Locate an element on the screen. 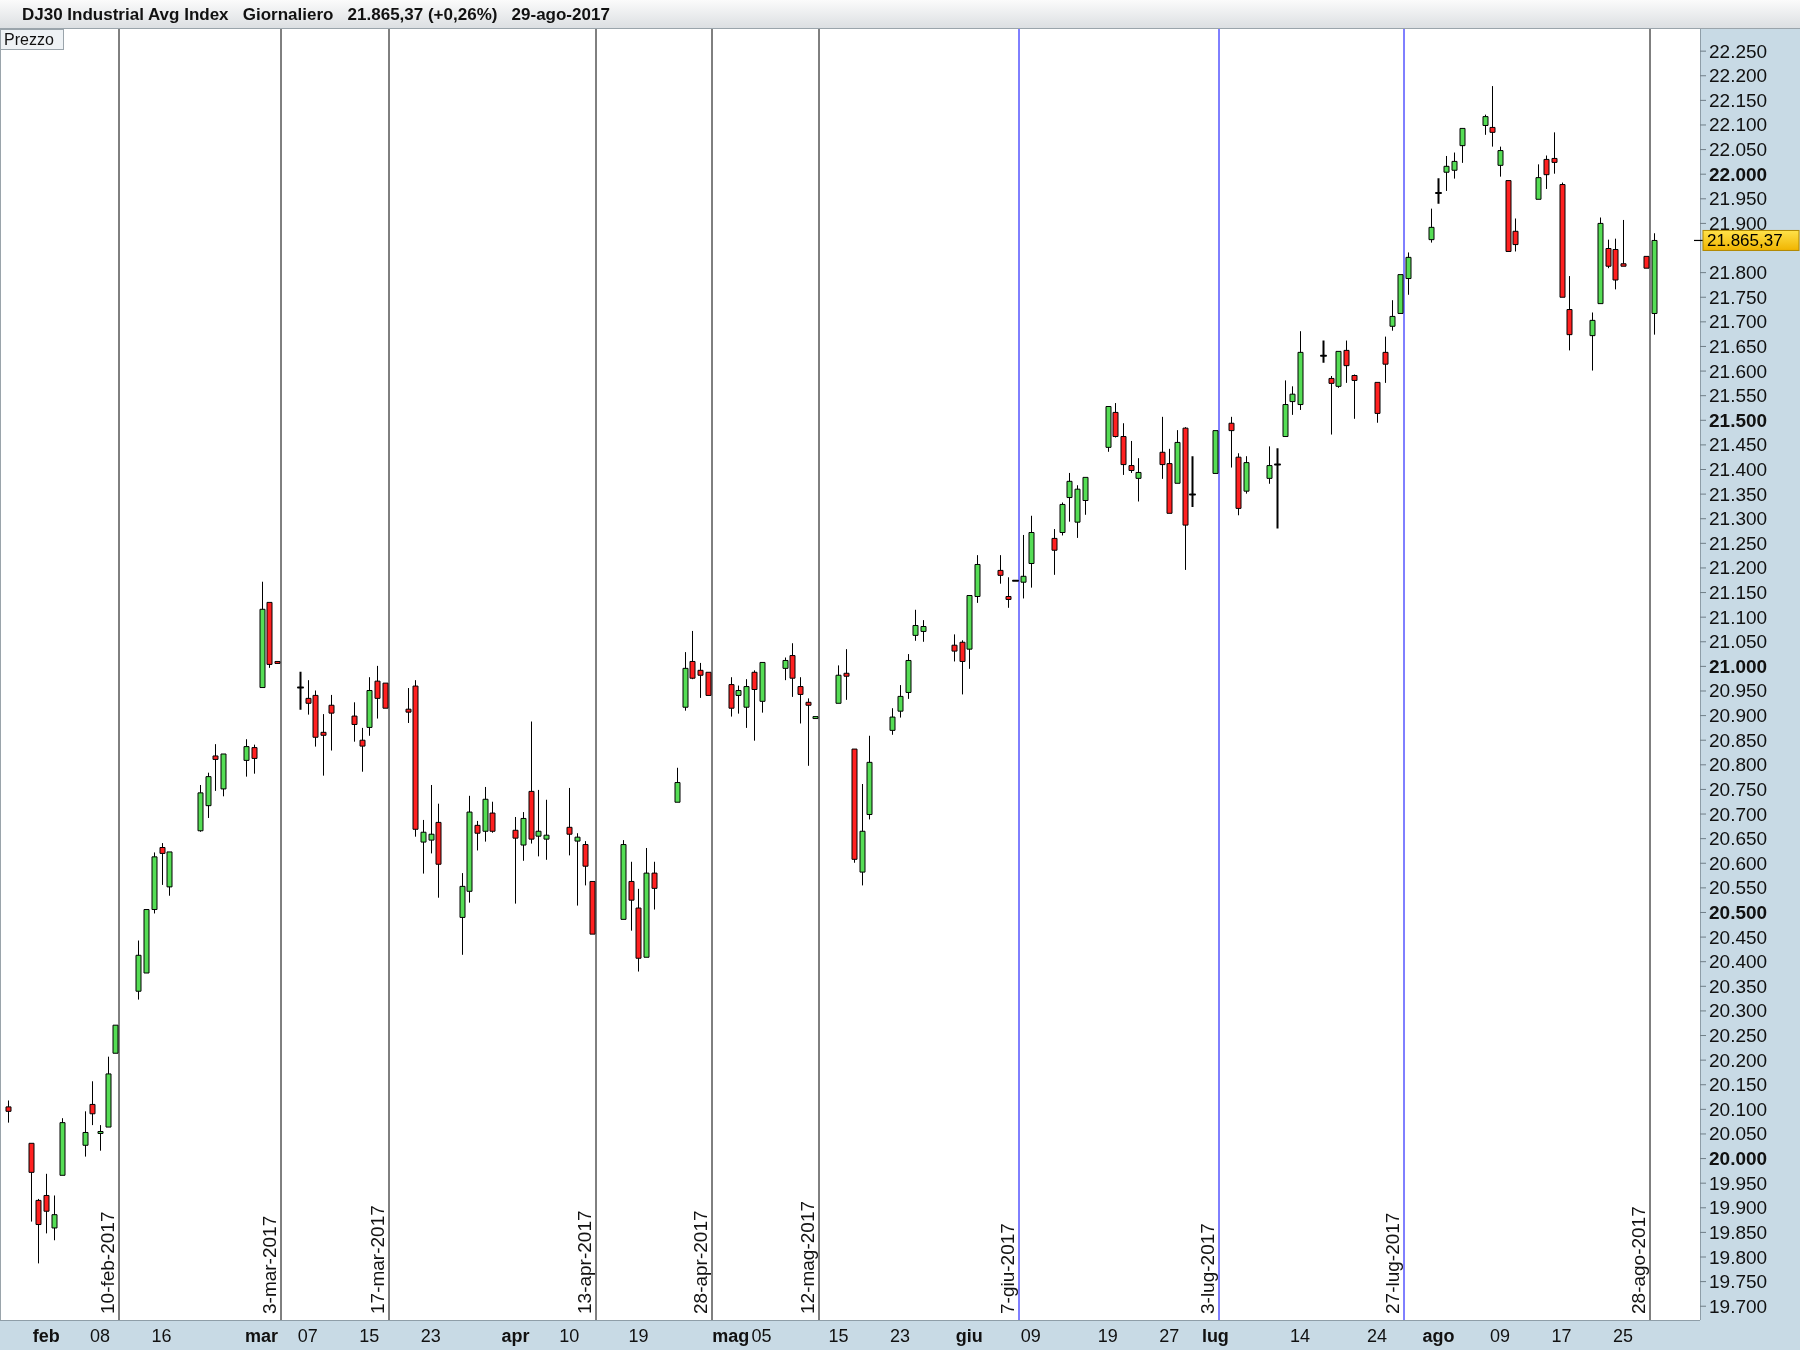 The height and width of the screenshot is (1350, 1800). y-tick-label: 20.850 is located at coordinates (1738, 740).